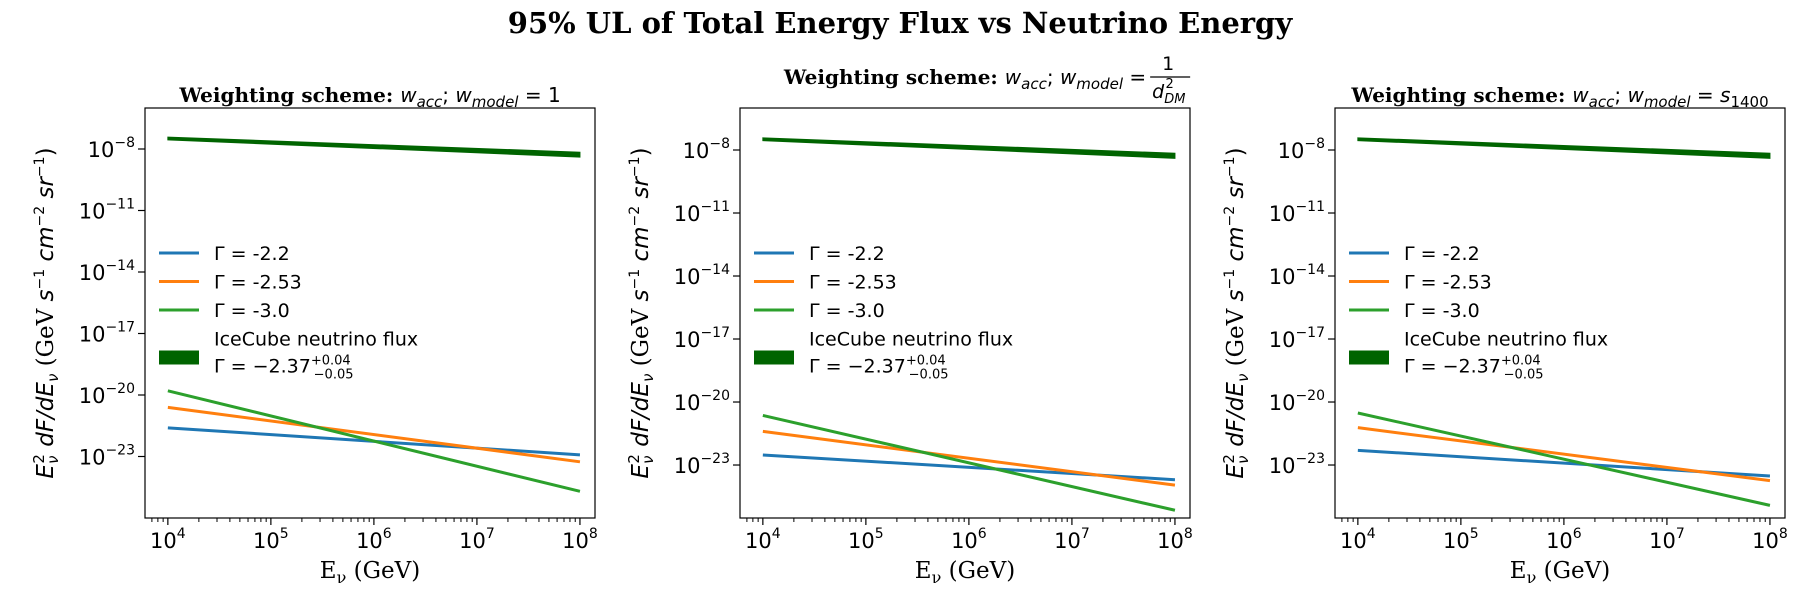 This screenshot has height=600, width=1800. I want to click on subplot-title: Weighting scheme: wacc; wmodel = s1400, so click(1559, 97).